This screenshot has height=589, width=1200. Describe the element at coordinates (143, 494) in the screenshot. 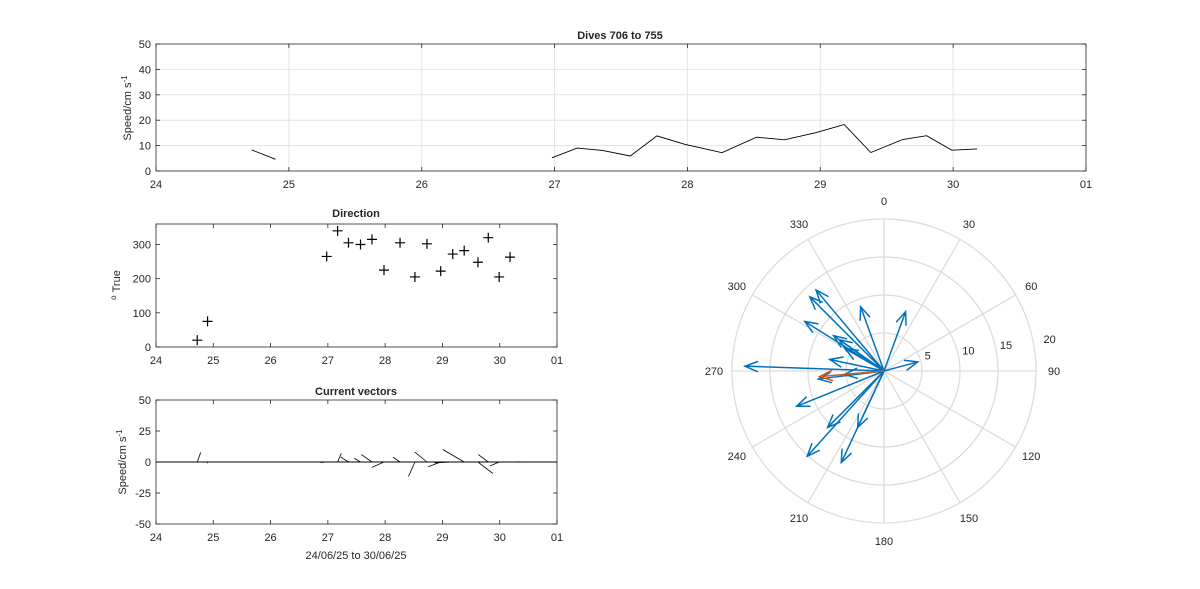

I see `vectors-ytick-label: -25` at that location.